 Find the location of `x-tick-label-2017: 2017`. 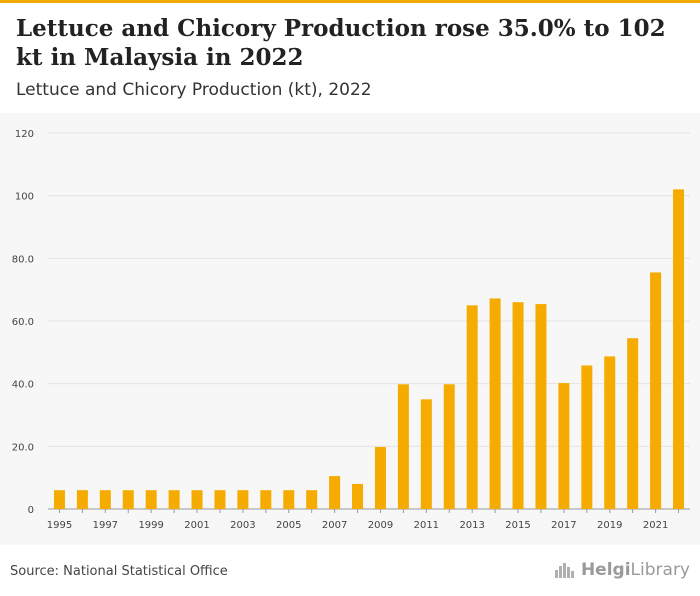

x-tick-label-2017: 2017 is located at coordinates (563, 525).